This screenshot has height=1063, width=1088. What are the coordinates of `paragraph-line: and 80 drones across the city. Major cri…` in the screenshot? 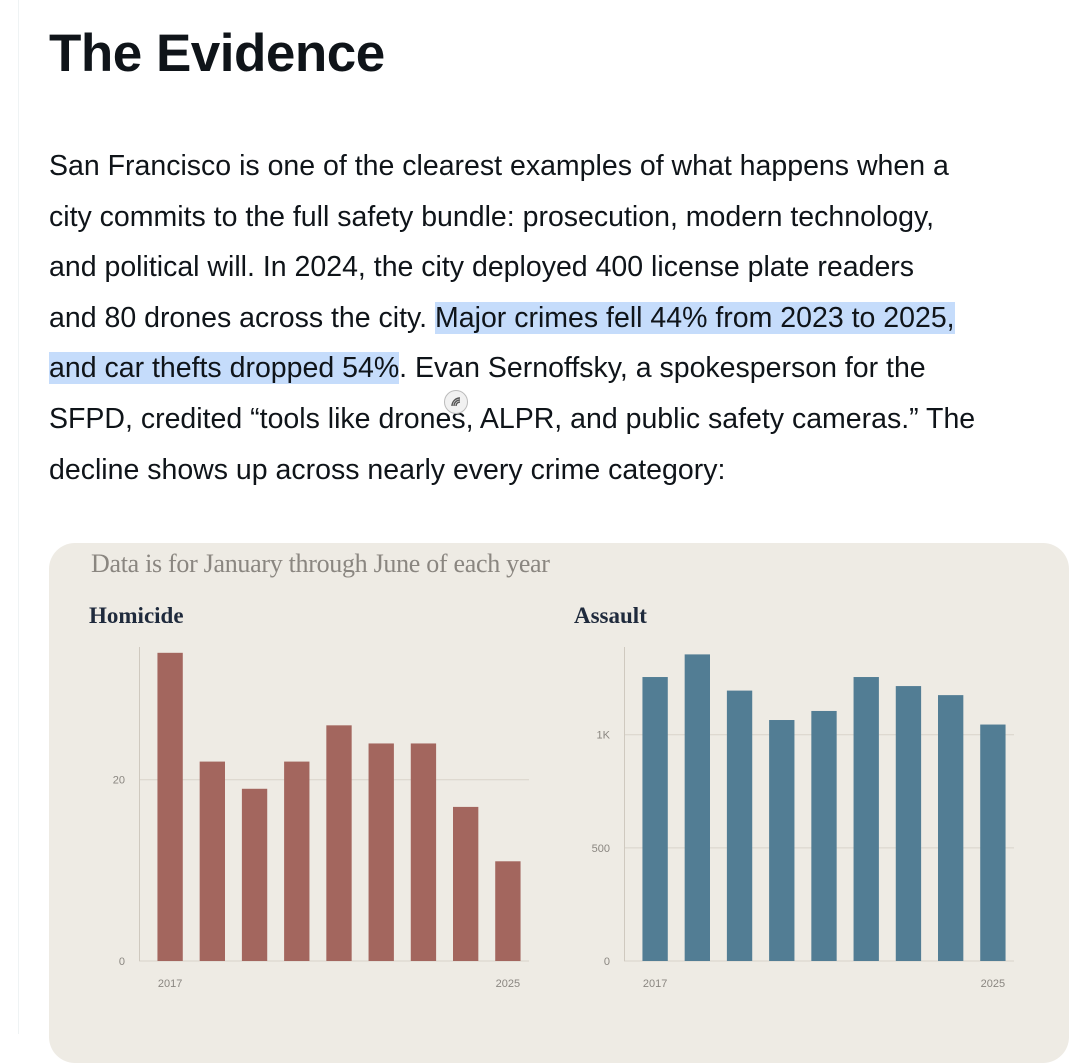 It's located at (561, 318).